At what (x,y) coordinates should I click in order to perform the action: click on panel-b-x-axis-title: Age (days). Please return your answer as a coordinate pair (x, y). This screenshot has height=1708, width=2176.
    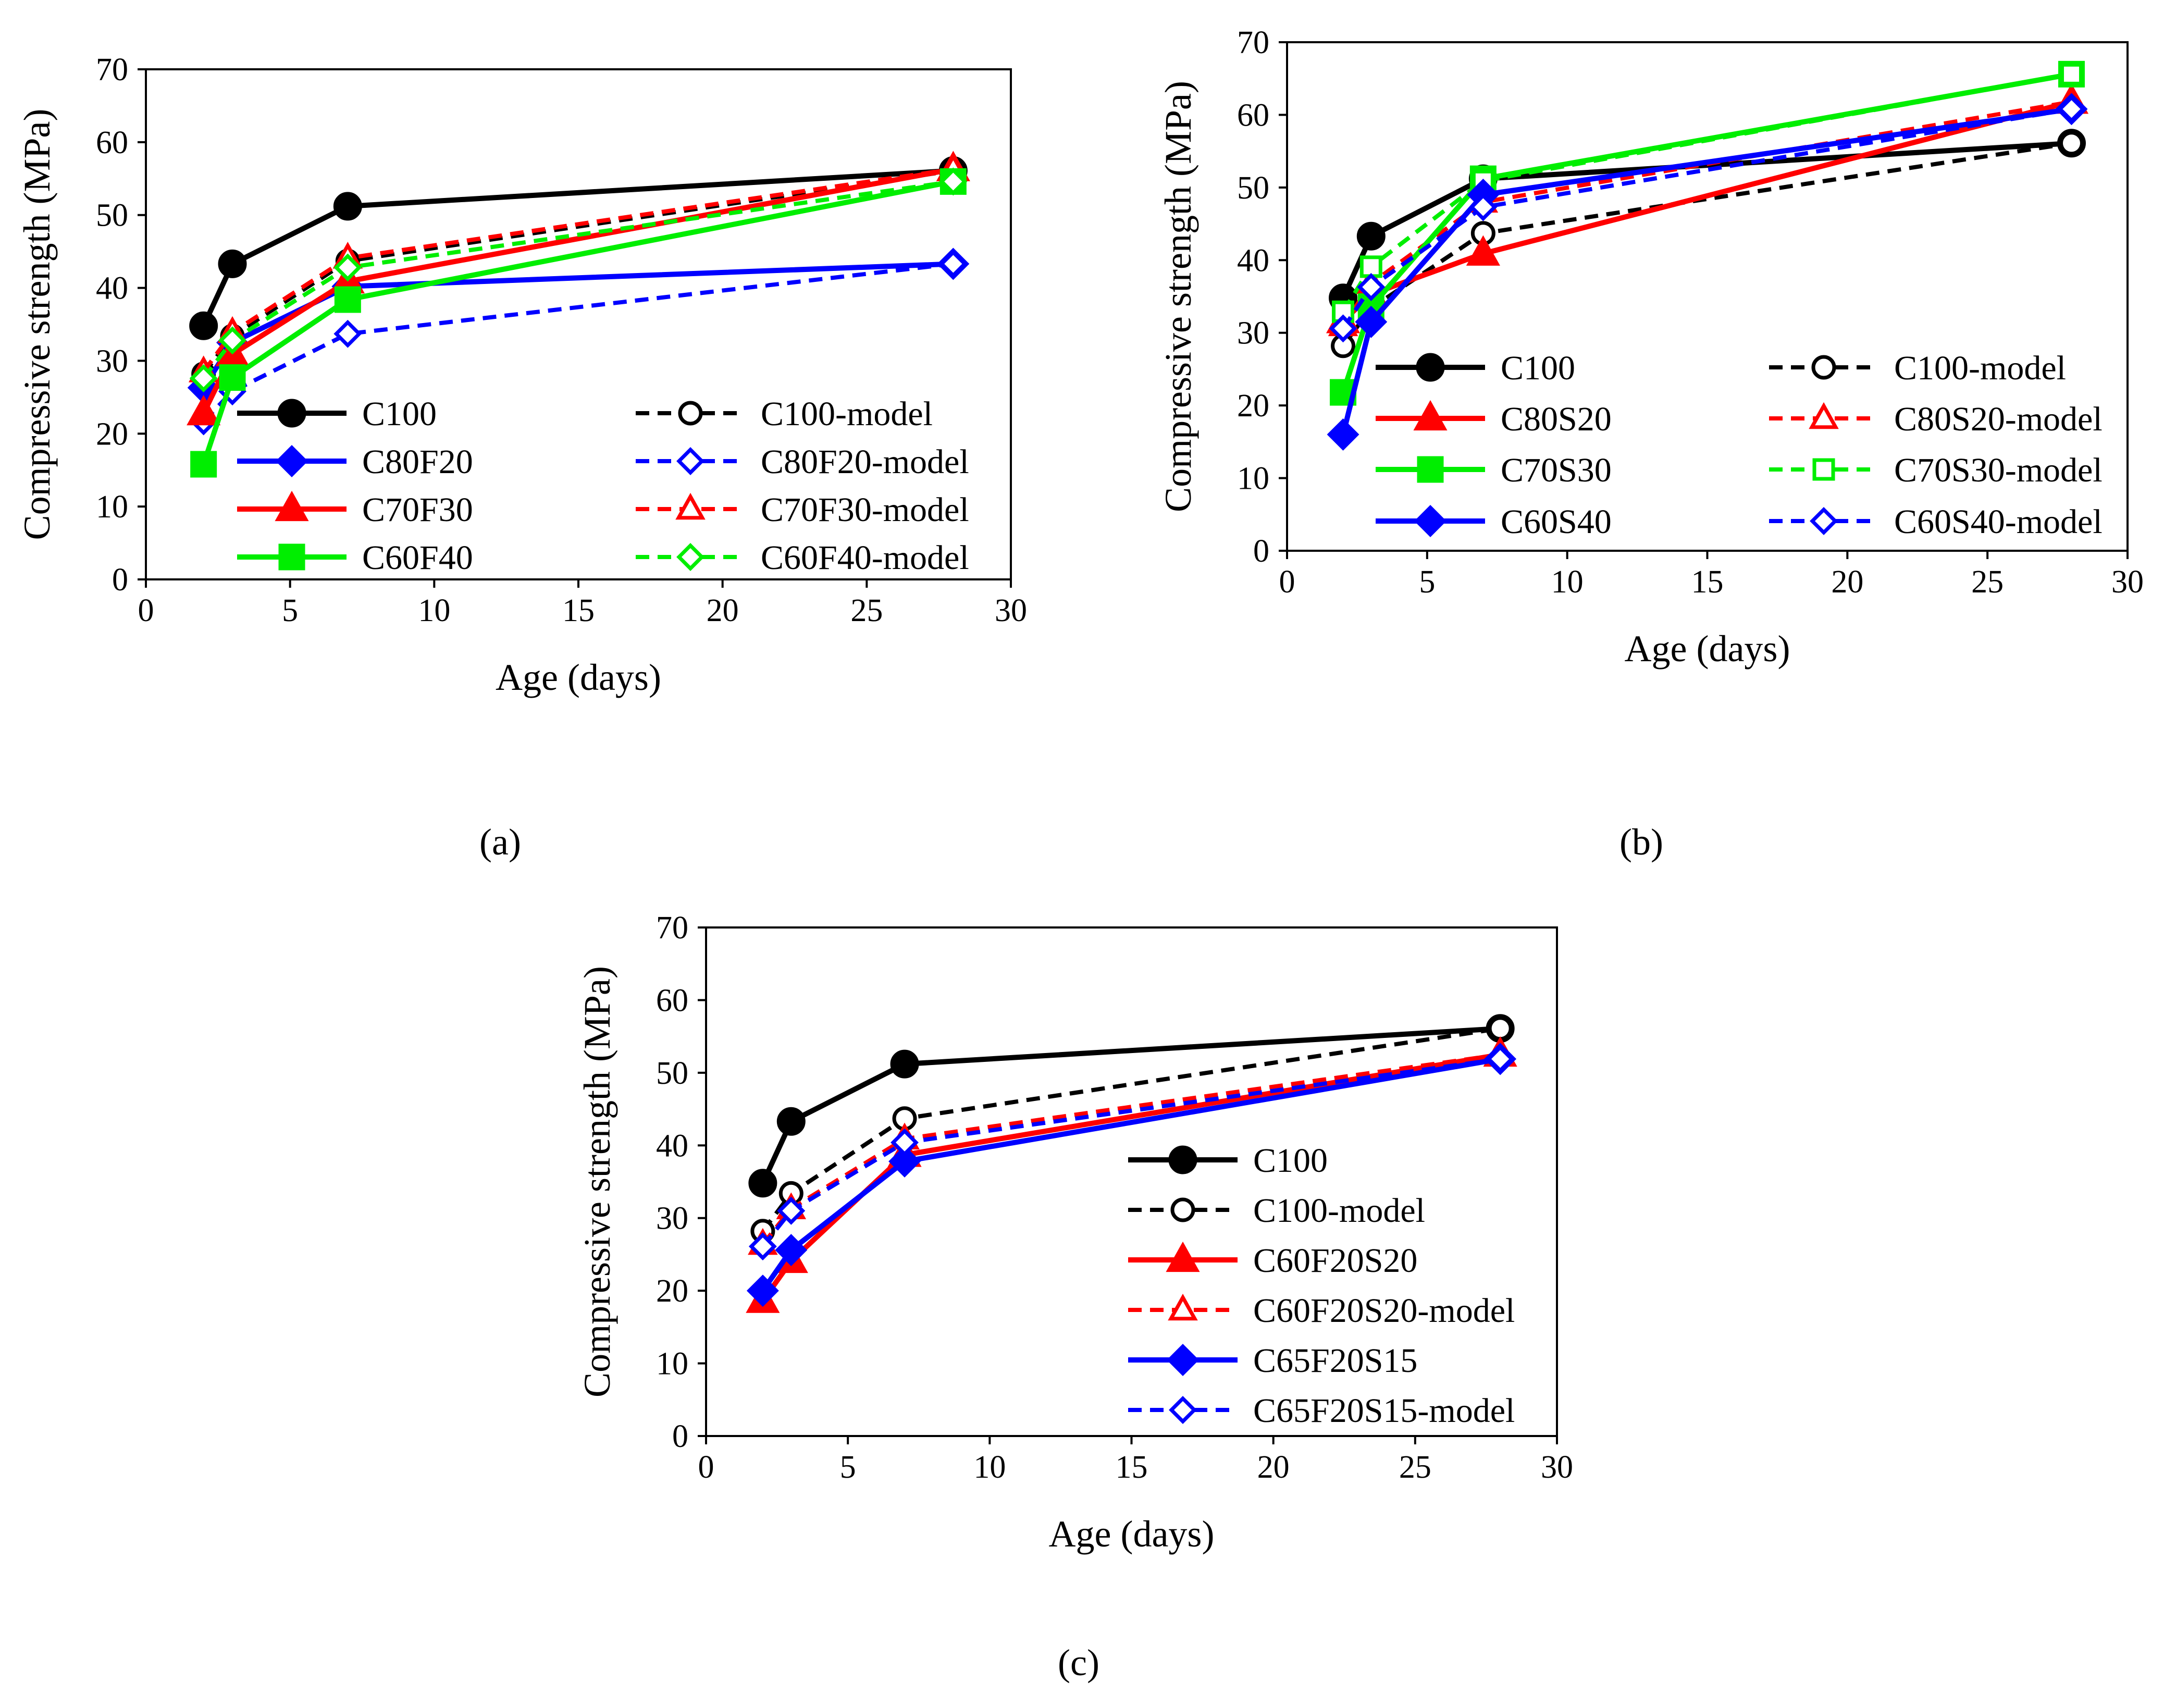
    Looking at the image, I should click on (1707, 649).